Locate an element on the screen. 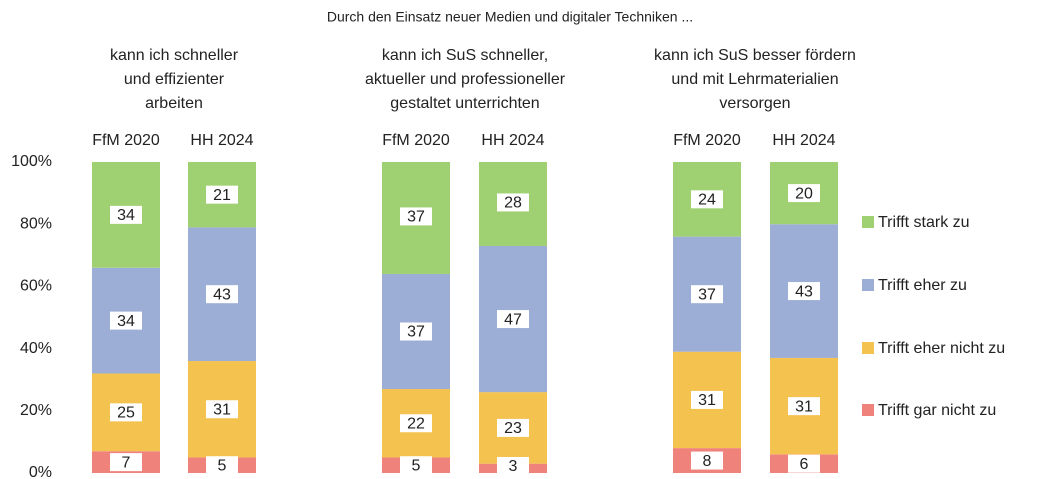 The image size is (1056, 479). value-label: 8 is located at coordinates (707, 461).